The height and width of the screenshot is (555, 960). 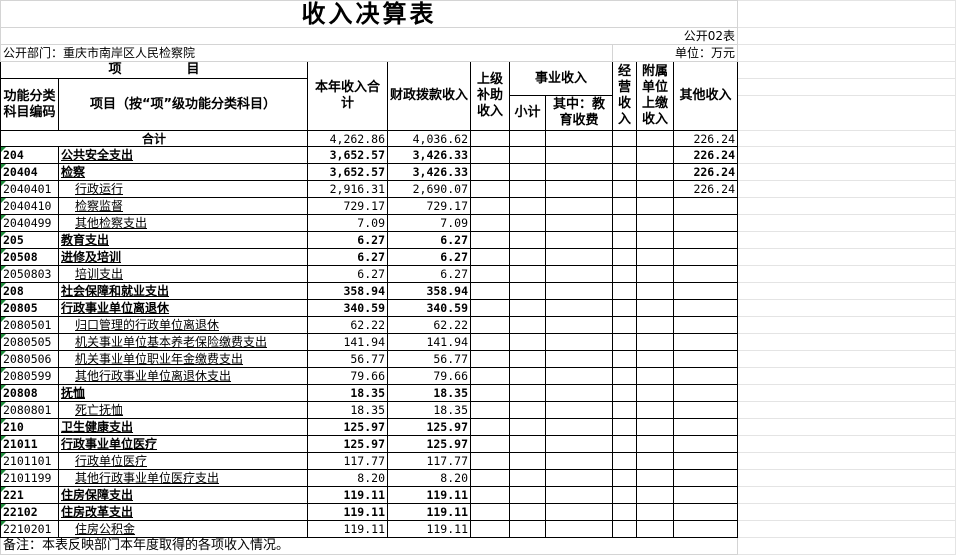 What do you see at coordinates (29, 376) in the screenshot?
I see `function-code-cell: 2080599` at bounding box center [29, 376].